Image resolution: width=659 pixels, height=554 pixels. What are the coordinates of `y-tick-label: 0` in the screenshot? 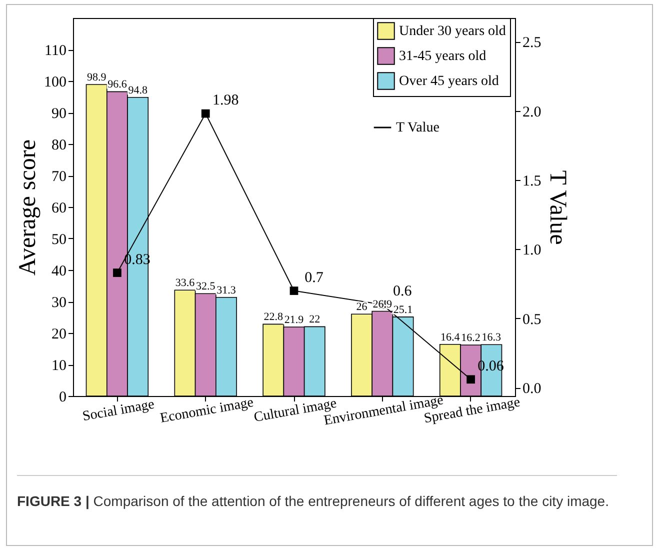 It's located at (62, 398).